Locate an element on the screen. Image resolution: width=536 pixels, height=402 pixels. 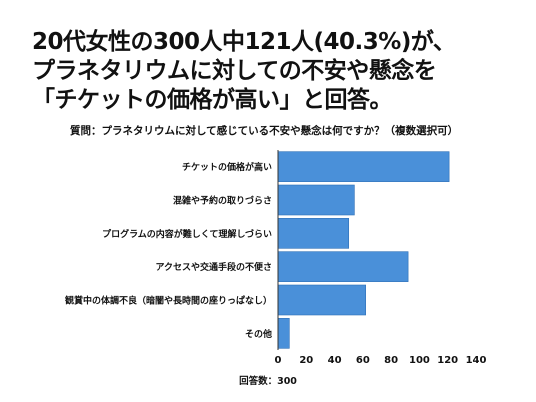
survey-question: 質問：プラネタリウムに対して感じている不安や懸念は何ですか？（複数選択可） is located at coordinates (264, 131).